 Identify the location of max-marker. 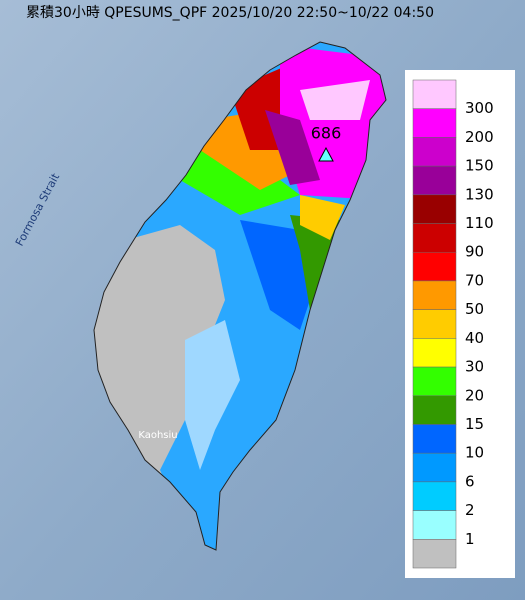
(326, 154).